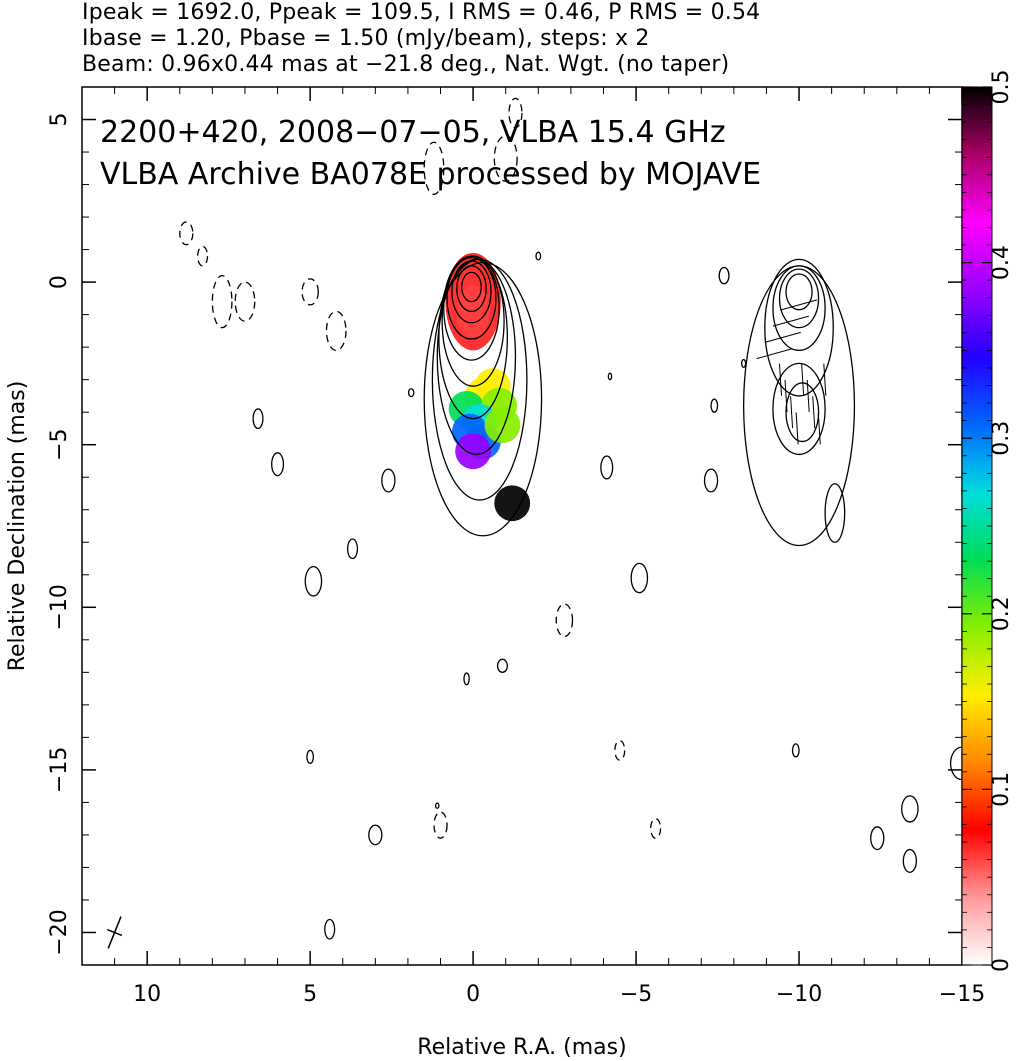  I want to click on x-tick-label: 5, so click(310, 994).